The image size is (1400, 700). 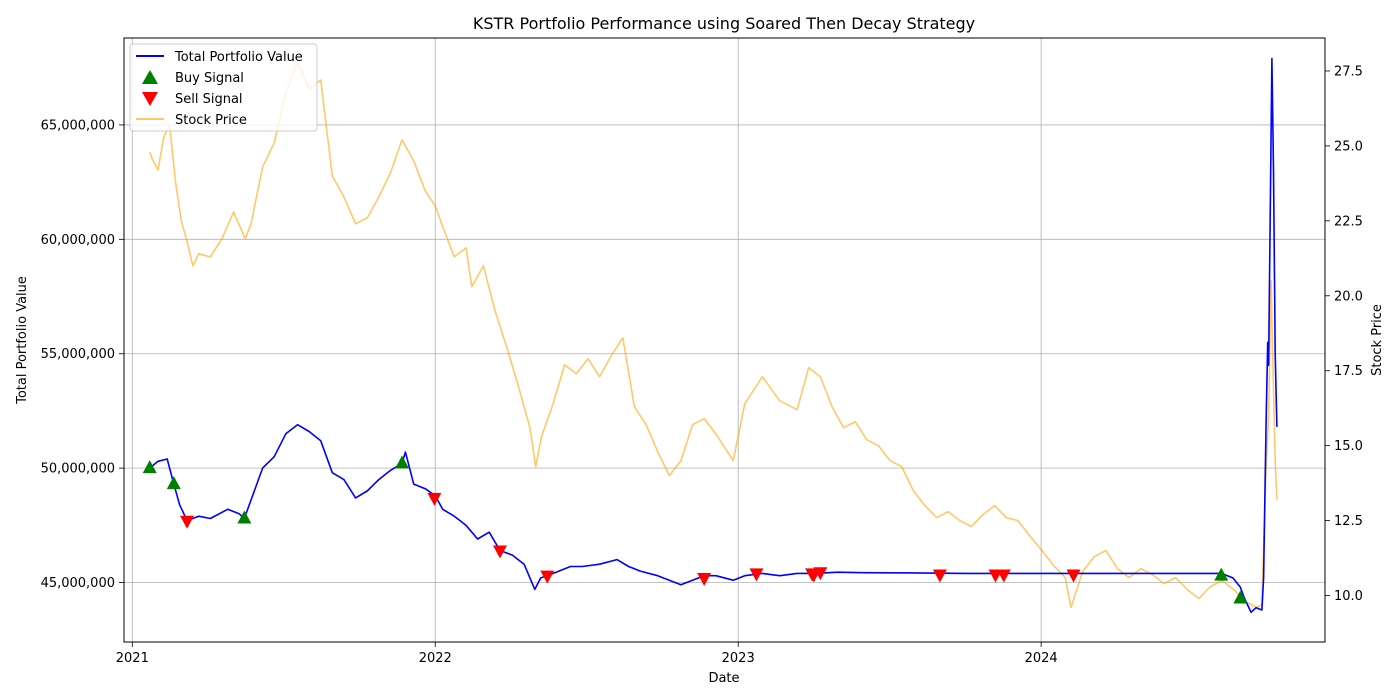 What do you see at coordinates (78, 240) in the screenshot?
I see `y-tick-label: 60,000,000` at bounding box center [78, 240].